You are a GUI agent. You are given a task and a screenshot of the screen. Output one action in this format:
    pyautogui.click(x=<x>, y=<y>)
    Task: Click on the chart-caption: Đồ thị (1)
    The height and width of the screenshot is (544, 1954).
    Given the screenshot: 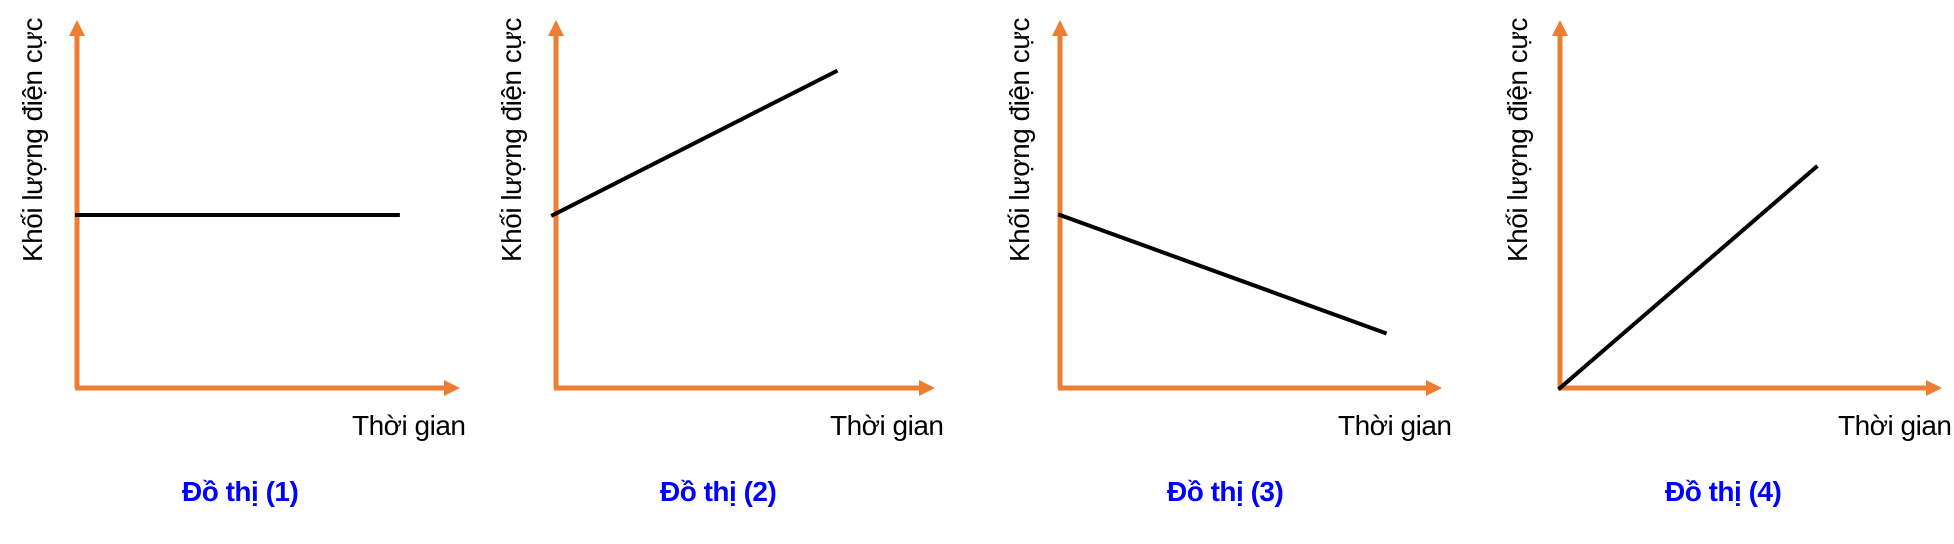 What is the action you would take?
    pyautogui.click(x=240, y=491)
    